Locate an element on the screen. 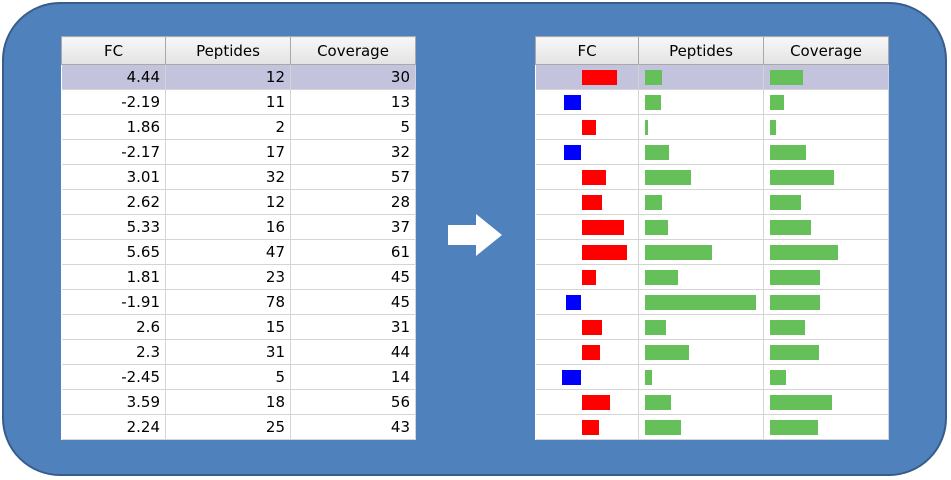 Image resolution: width=951 pixels, height=480 pixels. coverage-cell: 44 is located at coordinates (353, 352).